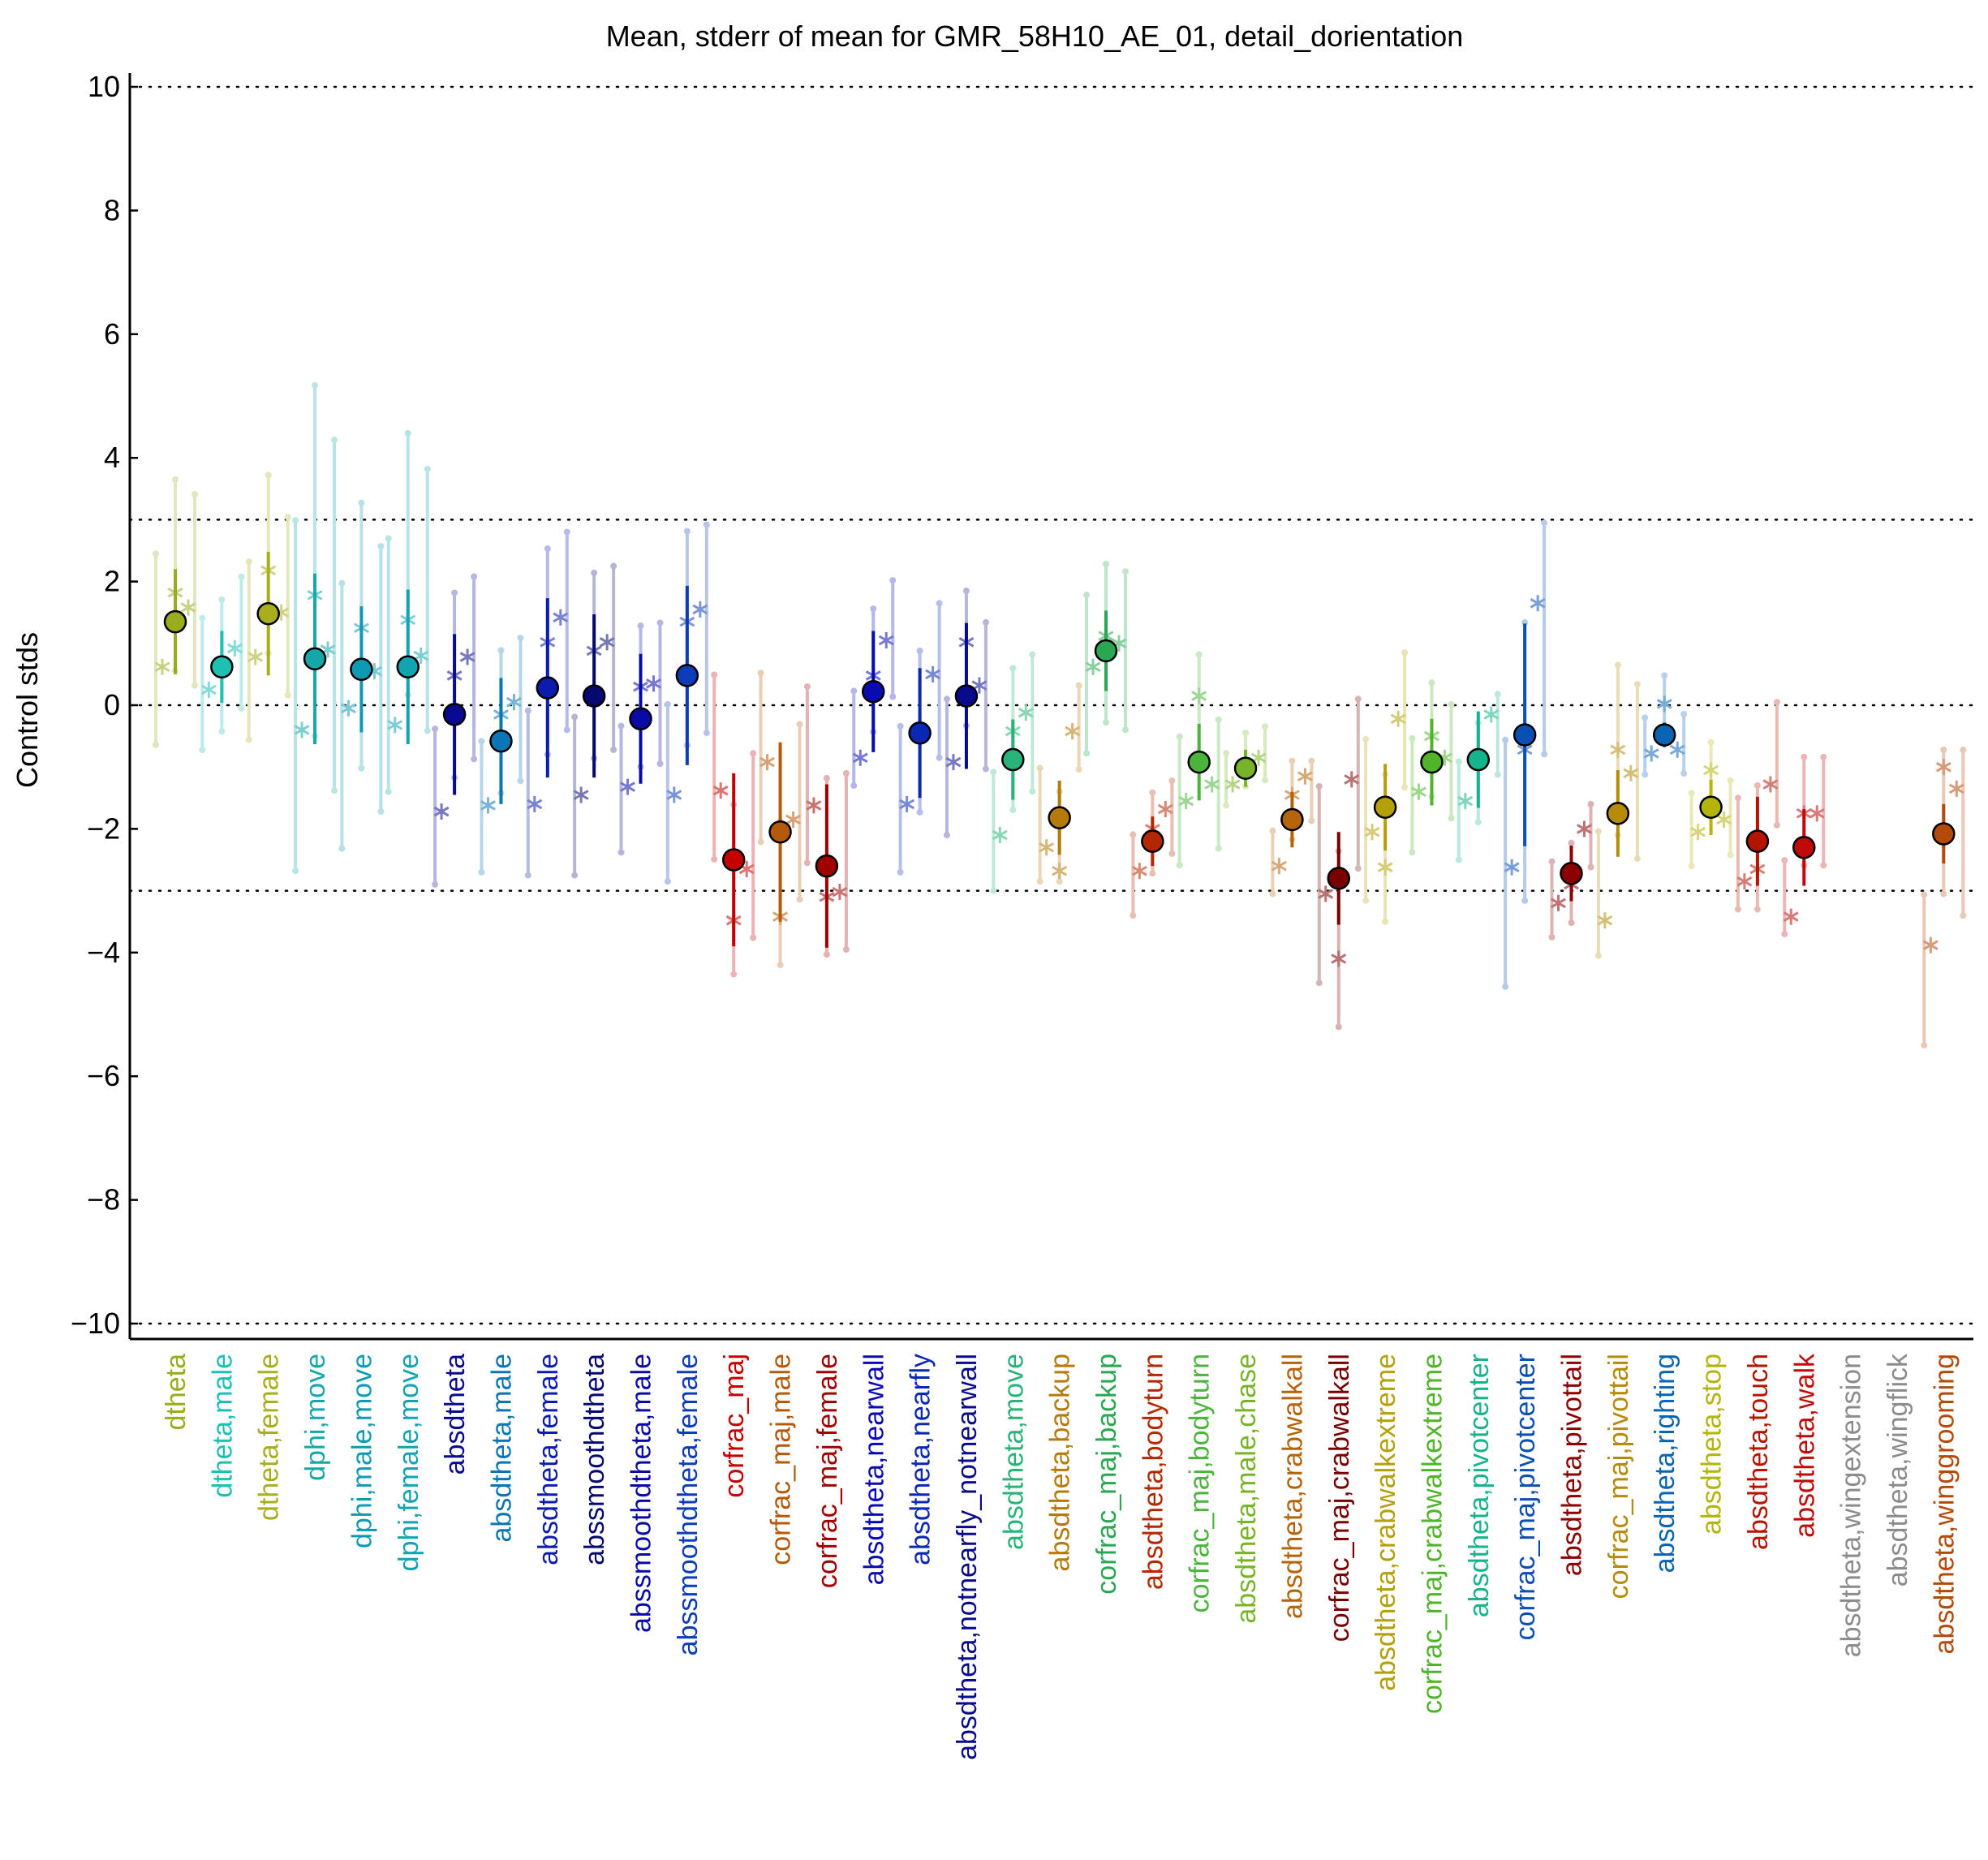 This screenshot has height=1860, width=1988. Describe the element at coordinates (1851, 1505) in the screenshot. I see `x-tick-label: absdtheta,wingextension` at that location.